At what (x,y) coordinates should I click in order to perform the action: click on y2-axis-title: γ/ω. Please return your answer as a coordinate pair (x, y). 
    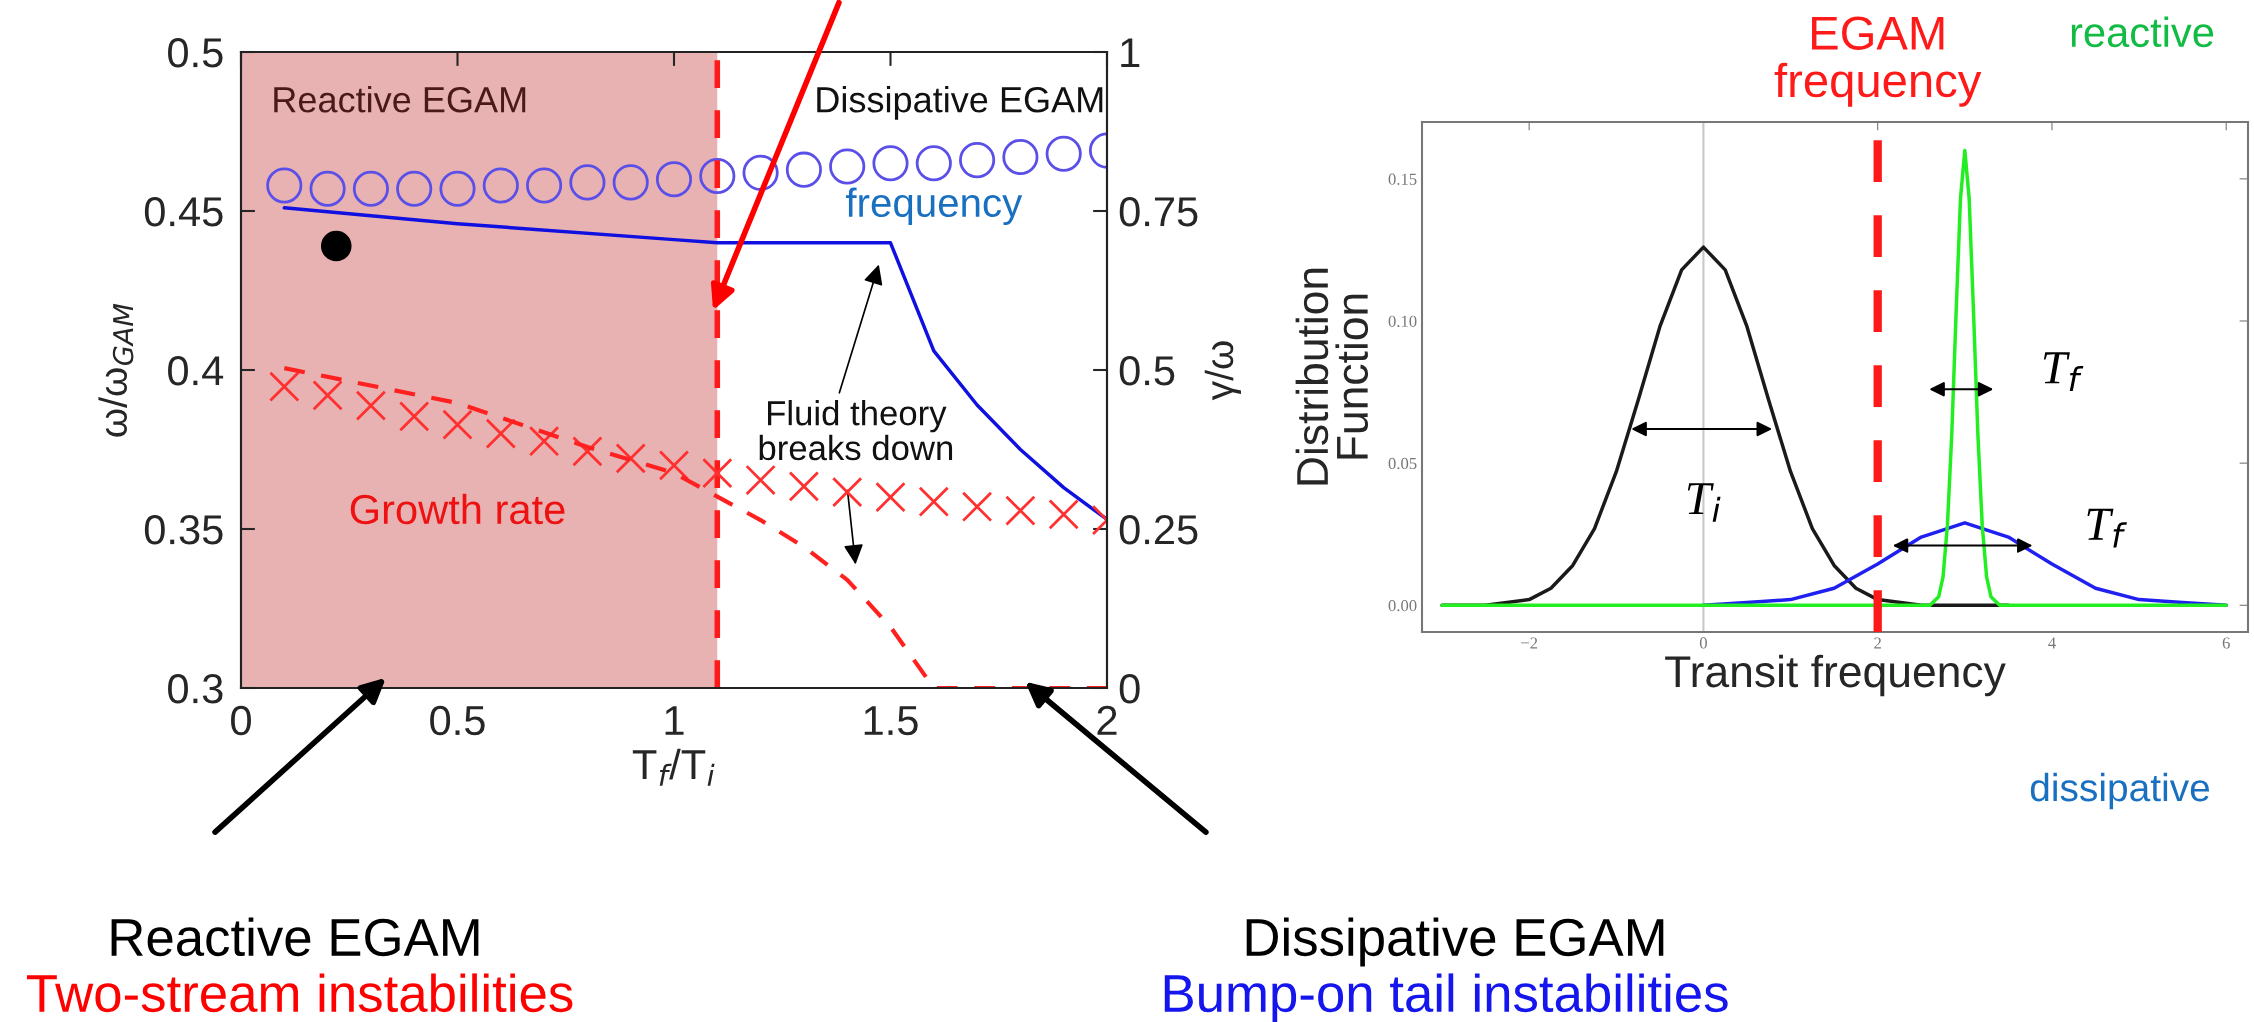
    Looking at the image, I should click on (1222, 371).